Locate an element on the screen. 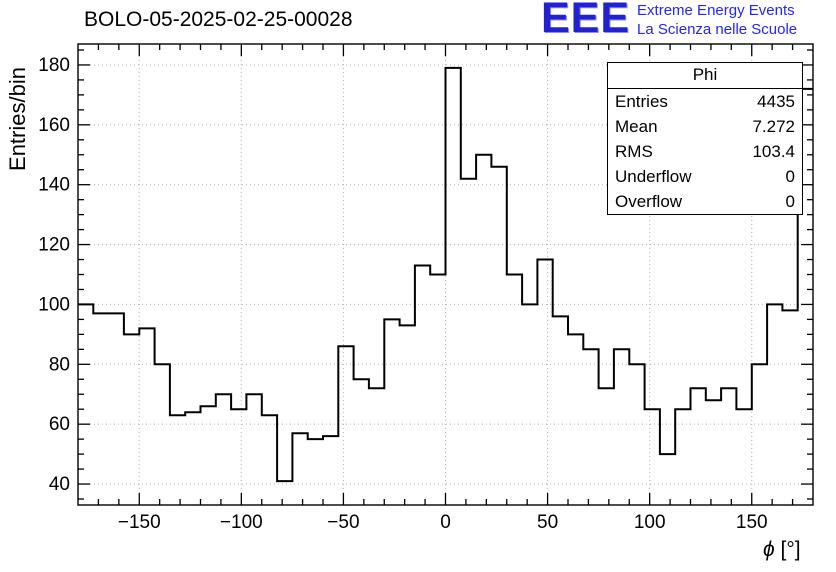  stats-value: 7.272 is located at coordinates (773, 126).